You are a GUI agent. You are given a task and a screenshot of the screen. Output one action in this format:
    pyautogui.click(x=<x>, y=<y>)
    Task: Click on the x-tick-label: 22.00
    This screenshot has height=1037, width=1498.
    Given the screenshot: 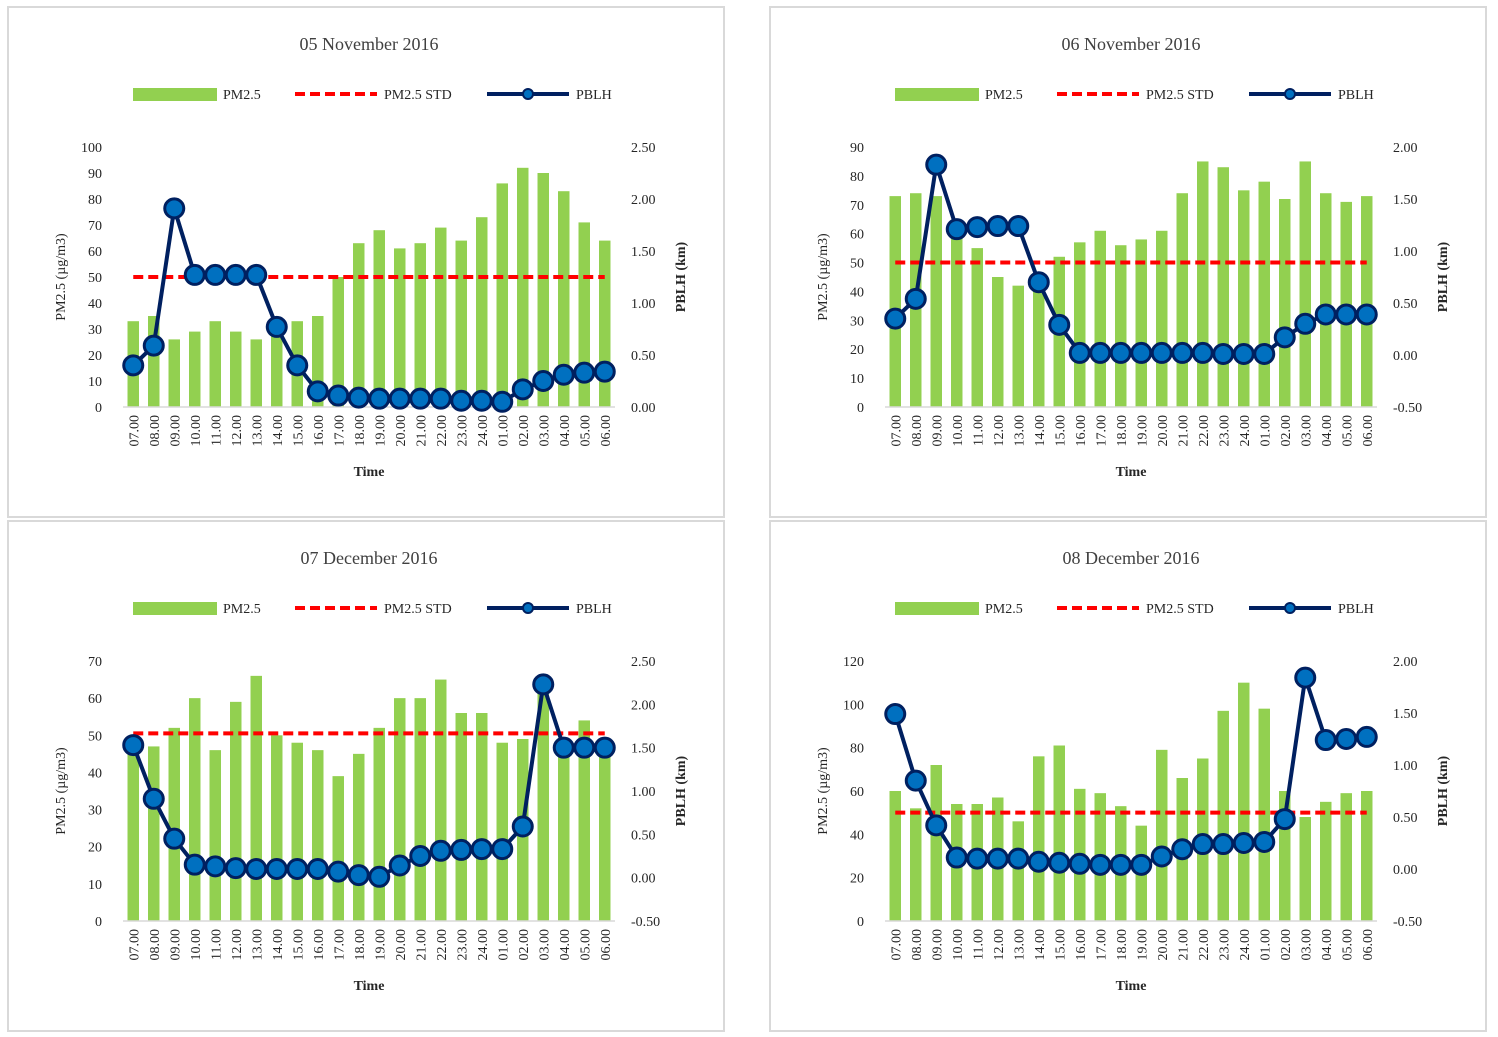 What is the action you would take?
    pyautogui.click(x=1204, y=431)
    